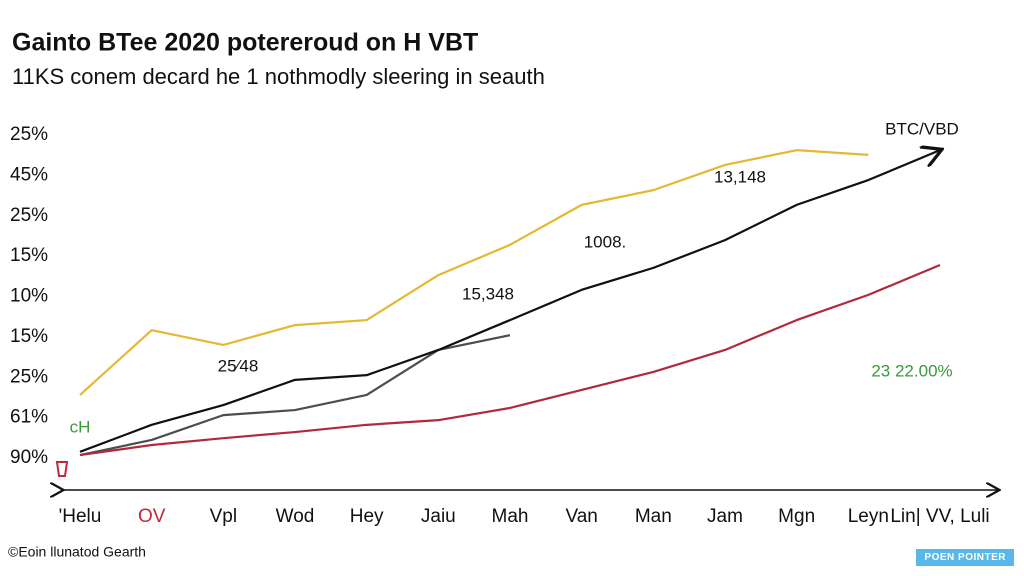  I want to click on x-tick-label: Man, so click(653, 516).